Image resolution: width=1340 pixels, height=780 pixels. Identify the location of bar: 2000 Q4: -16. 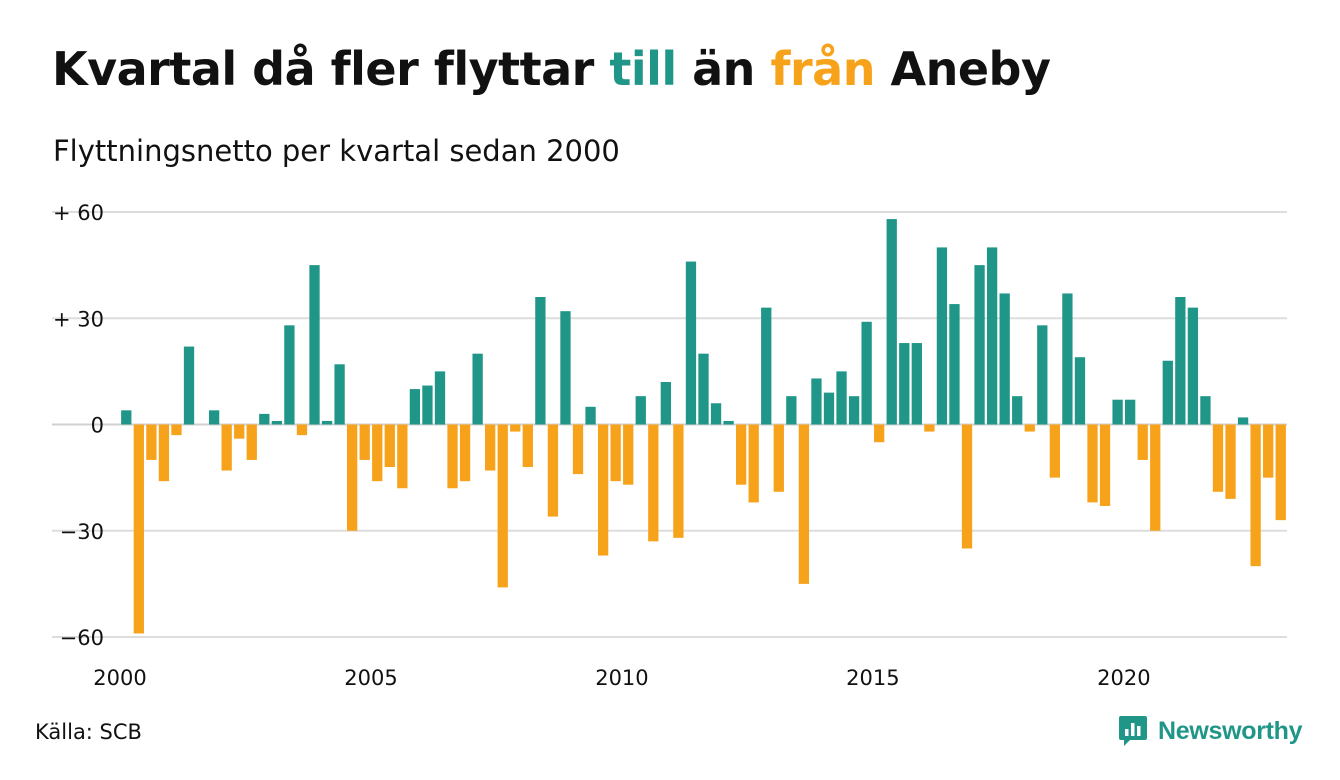
(164, 453).